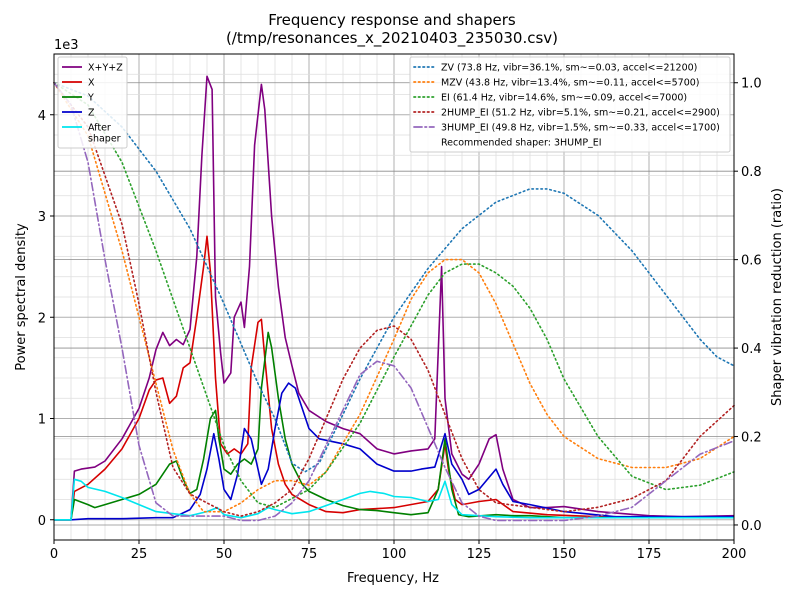 This screenshot has height=600, width=800. I want to click on psd-legend-box, so click(92, 102).